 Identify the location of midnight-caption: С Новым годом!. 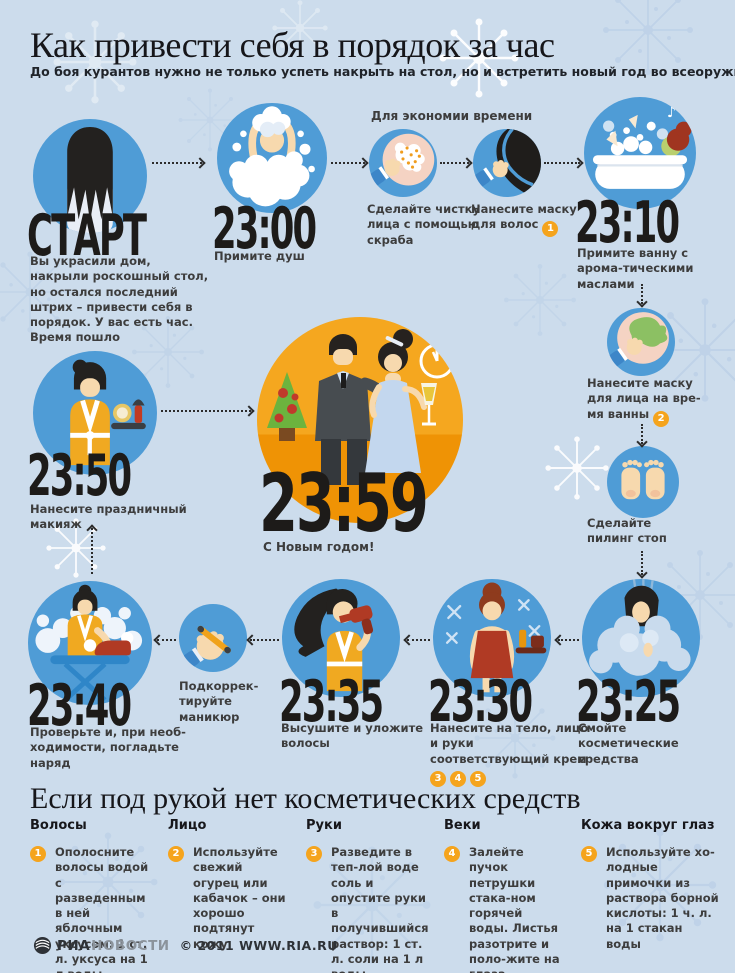
(319, 547).